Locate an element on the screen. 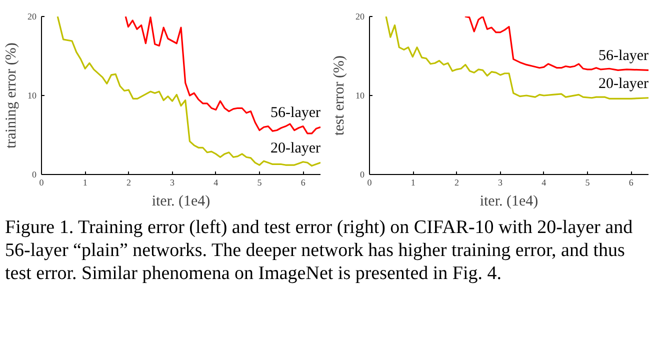 The height and width of the screenshot is (350, 657). y-axis-title: training error (%) is located at coordinates (12, 95).